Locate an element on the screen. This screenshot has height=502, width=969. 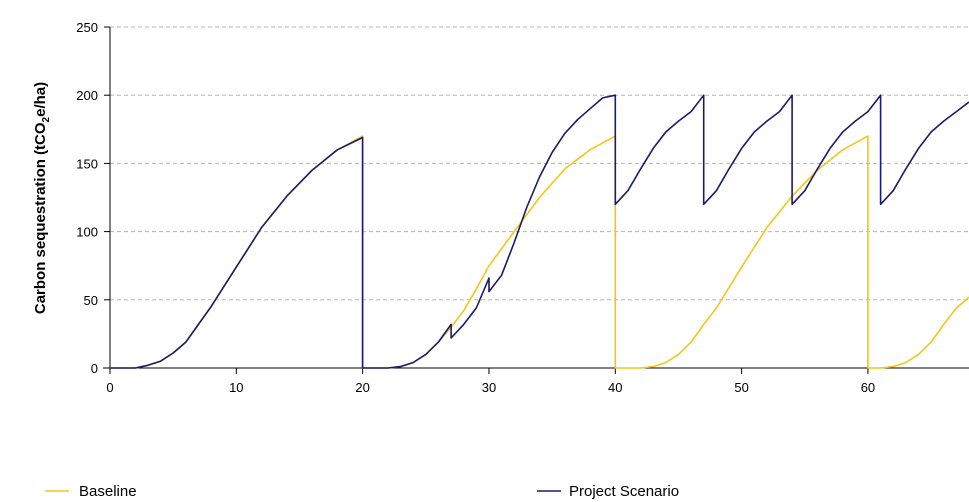
x-tick-label-0: 0 is located at coordinates (109, 387).